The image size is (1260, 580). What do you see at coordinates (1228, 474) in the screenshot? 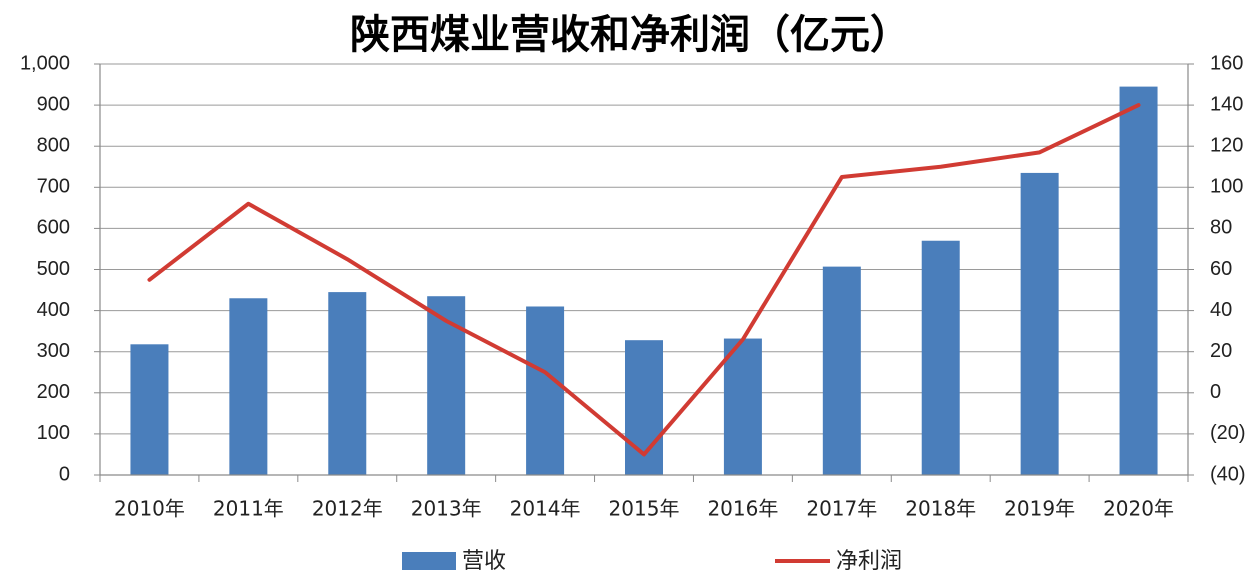
I see `y-right-tick-label: (40)` at bounding box center [1228, 474].